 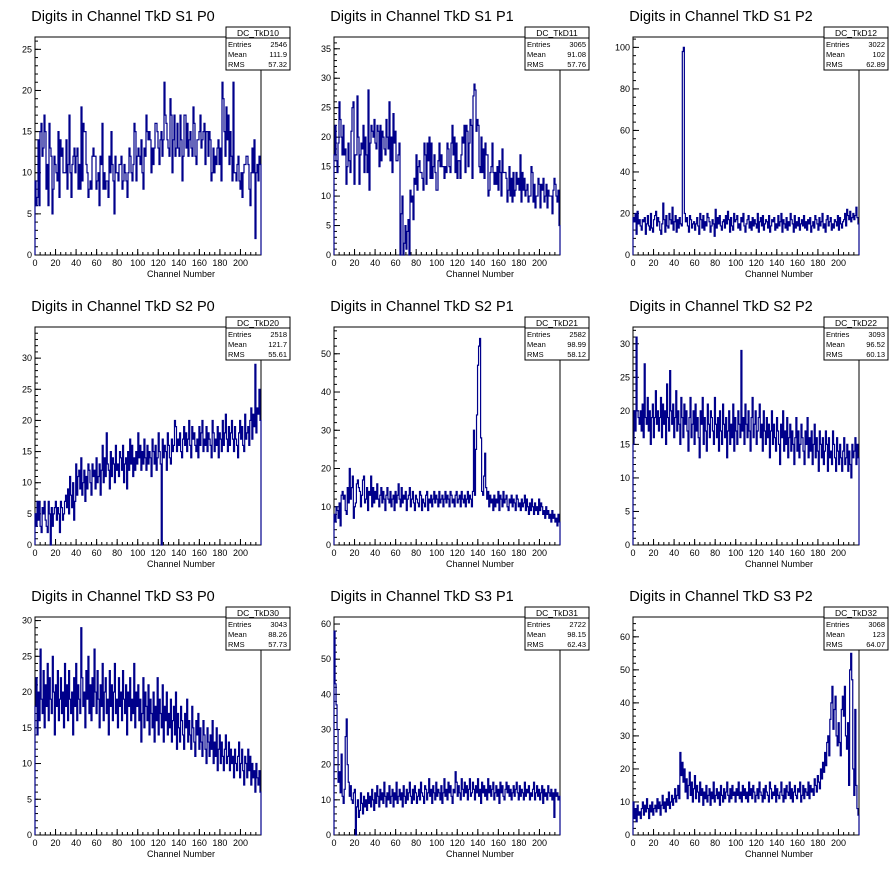 What do you see at coordinates (622, 47) in the screenshot?
I see `y-tick-label: 100` at bounding box center [622, 47].